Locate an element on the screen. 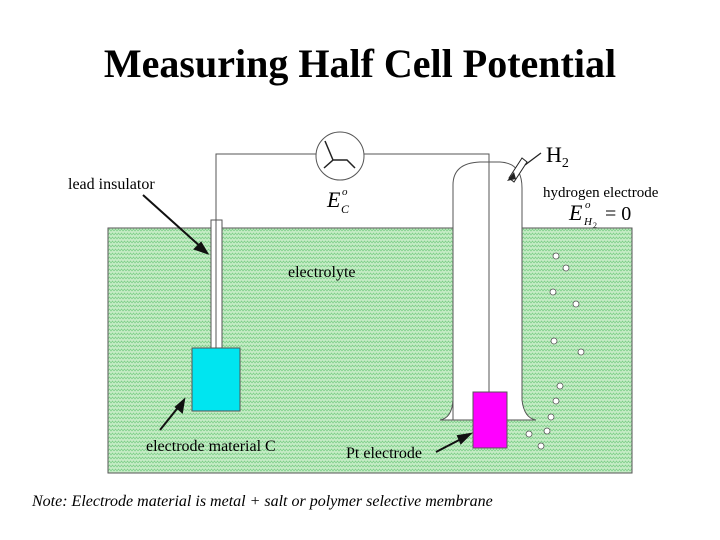 The width and height of the screenshot is (720, 540). pt-electrode is located at coordinates (490, 420).